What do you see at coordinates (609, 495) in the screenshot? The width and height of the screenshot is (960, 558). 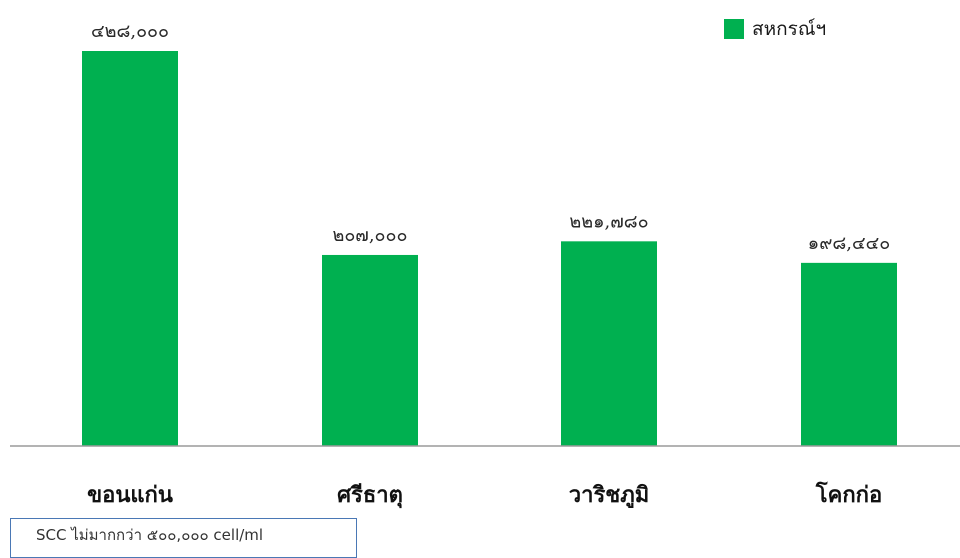 I see `category-label-3: วาริชภูมิ` at bounding box center [609, 495].